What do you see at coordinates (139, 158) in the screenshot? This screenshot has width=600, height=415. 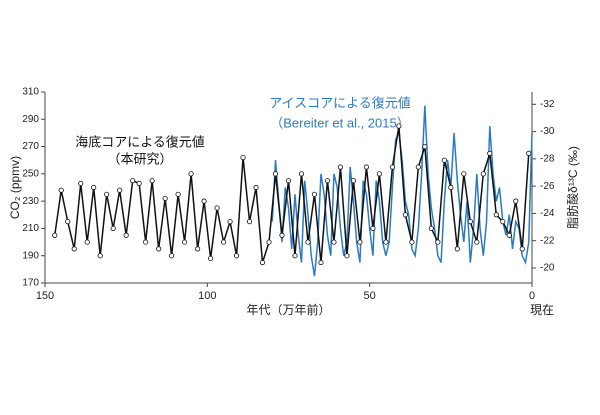 I see `annotation: （本研究）` at bounding box center [139, 158].